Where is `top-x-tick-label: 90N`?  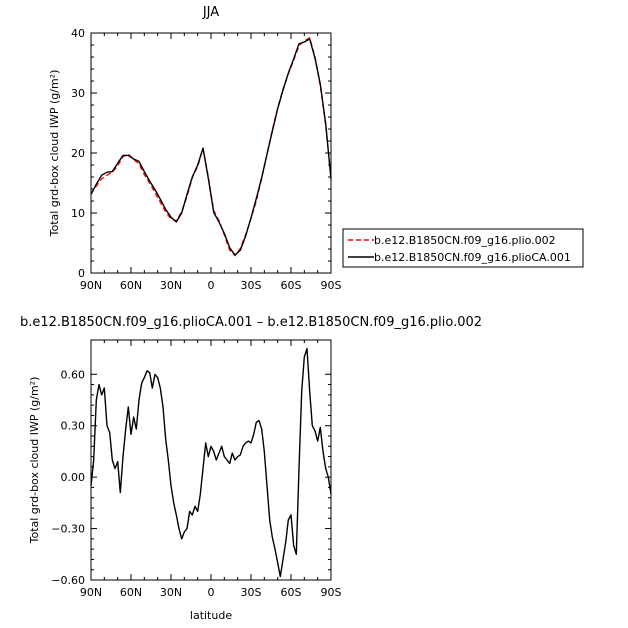
top-x-tick-label: 90N is located at coordinates (91, 285).